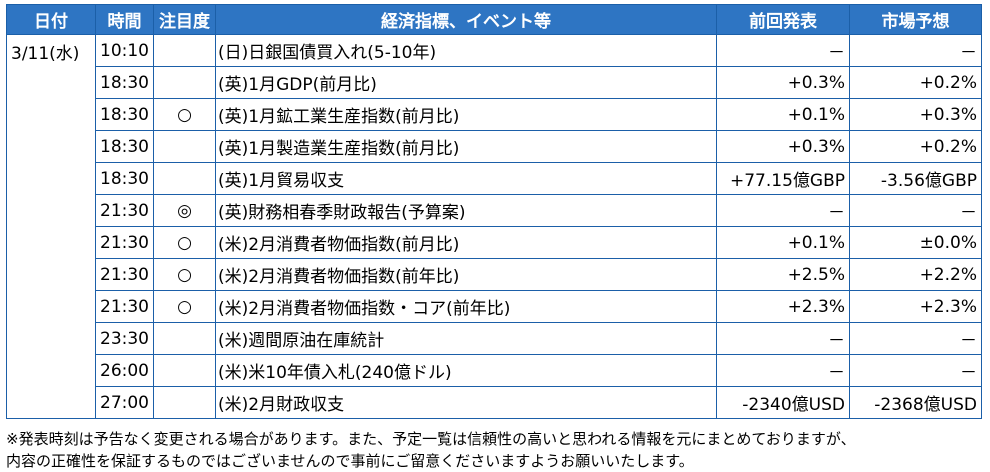 The width and height of the screenshot is (990, 472). What do you see at coordinates (184, 19) in the screenshot?
I see `header-importance: 注目度` at bounding box center [184, 19].